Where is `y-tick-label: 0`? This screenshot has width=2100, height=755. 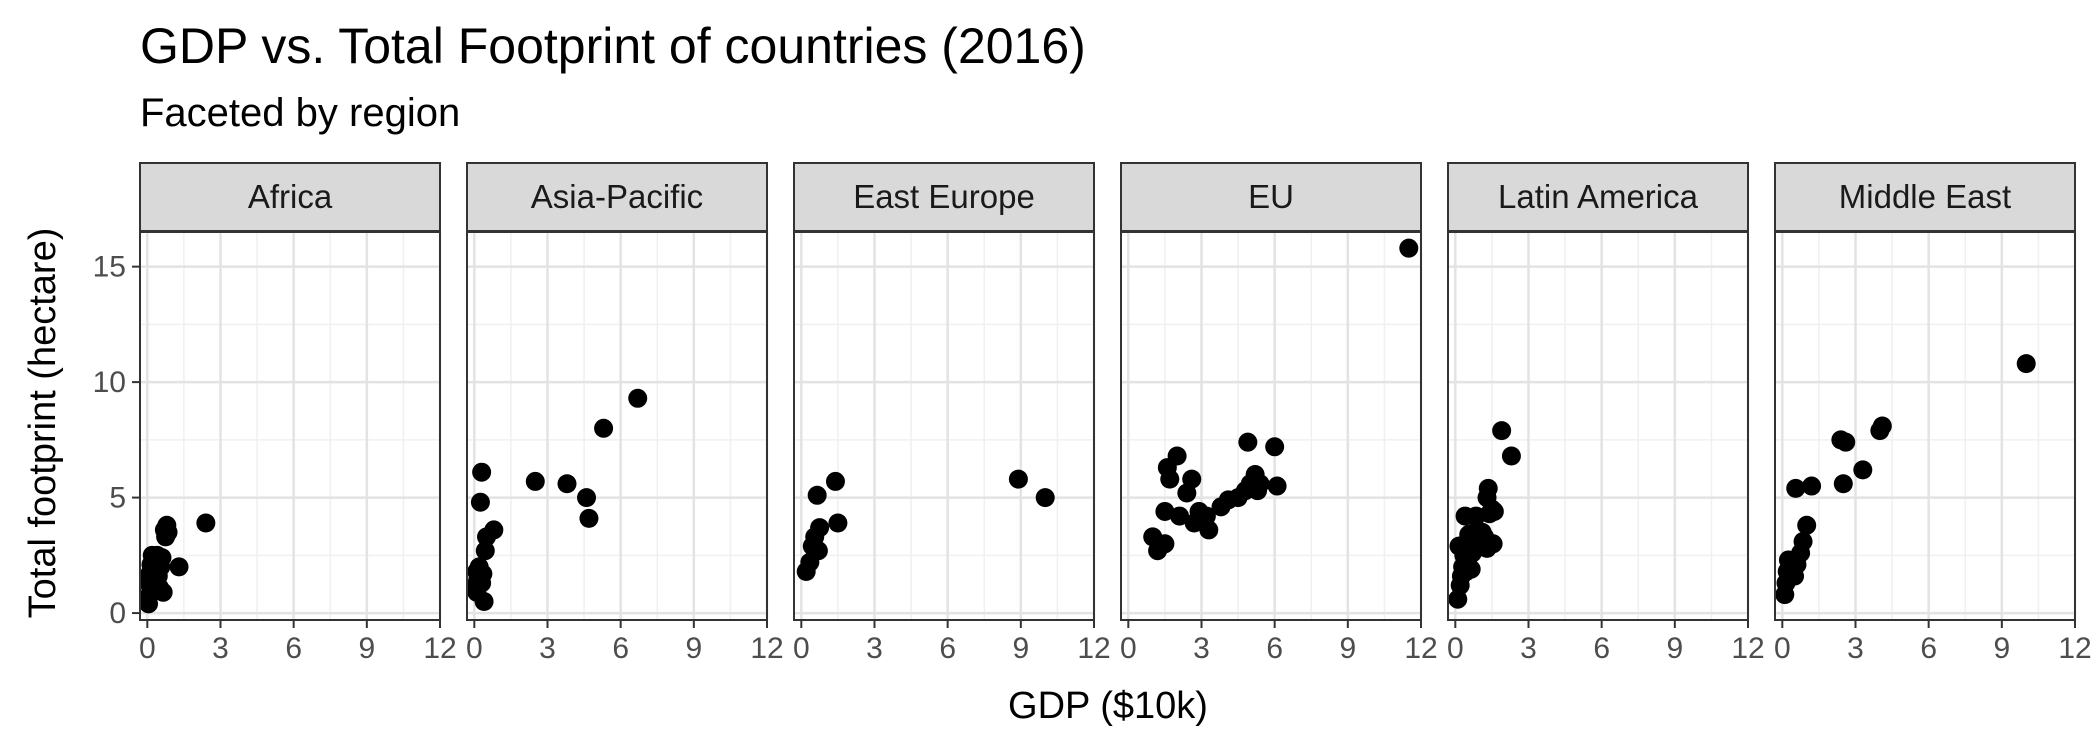 y-tick-label: 0 is located at coordinates (117, 613).